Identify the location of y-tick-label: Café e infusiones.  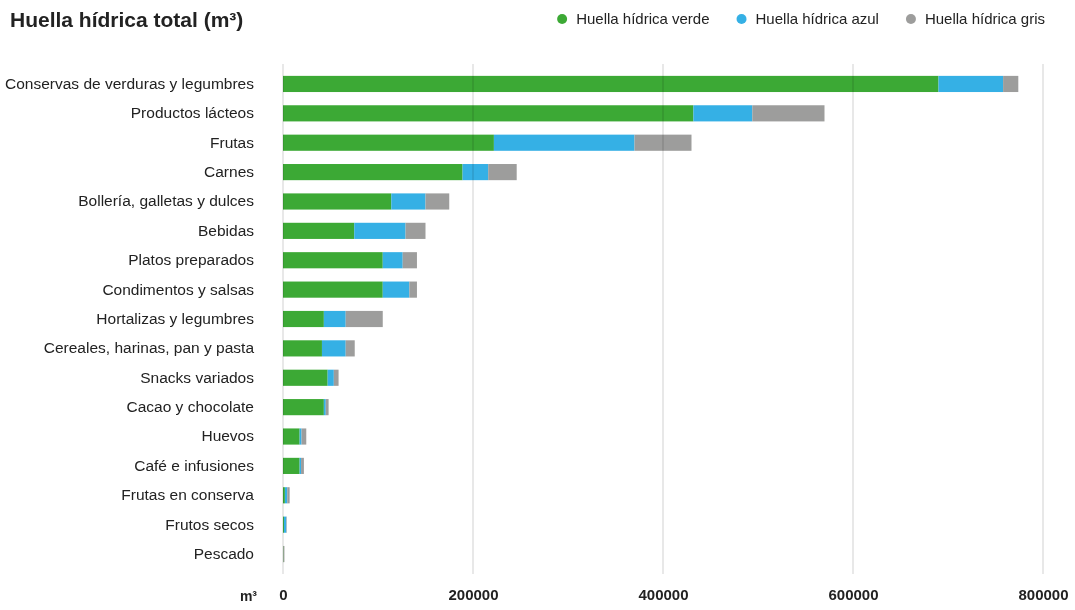
(194, 465).